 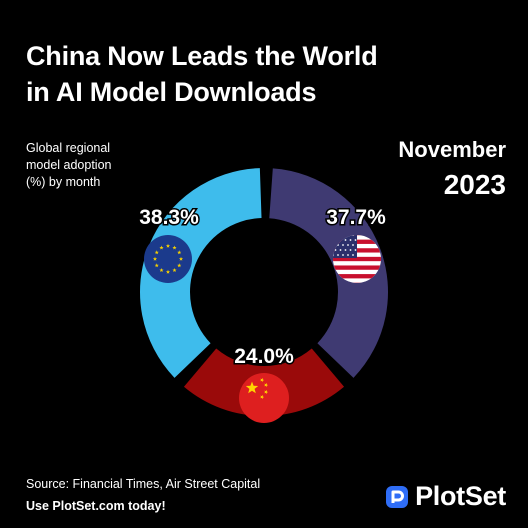 What do you see at coordinates (202, 56) in the screenshot?
I see `chart-title-line-1: China Now Leads the World` at bounding box center [202, 56].